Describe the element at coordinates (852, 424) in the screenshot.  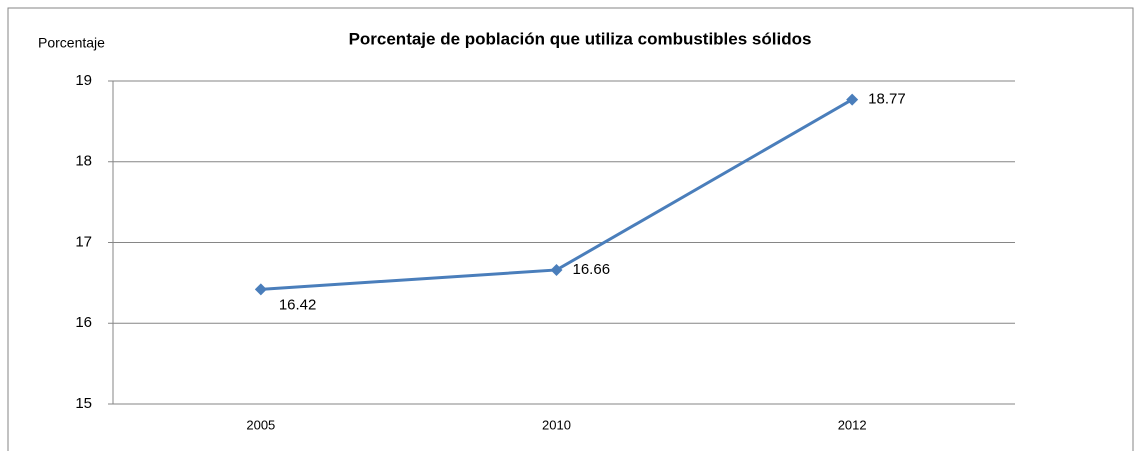
I see `x-tick-label: 2012` at that location.